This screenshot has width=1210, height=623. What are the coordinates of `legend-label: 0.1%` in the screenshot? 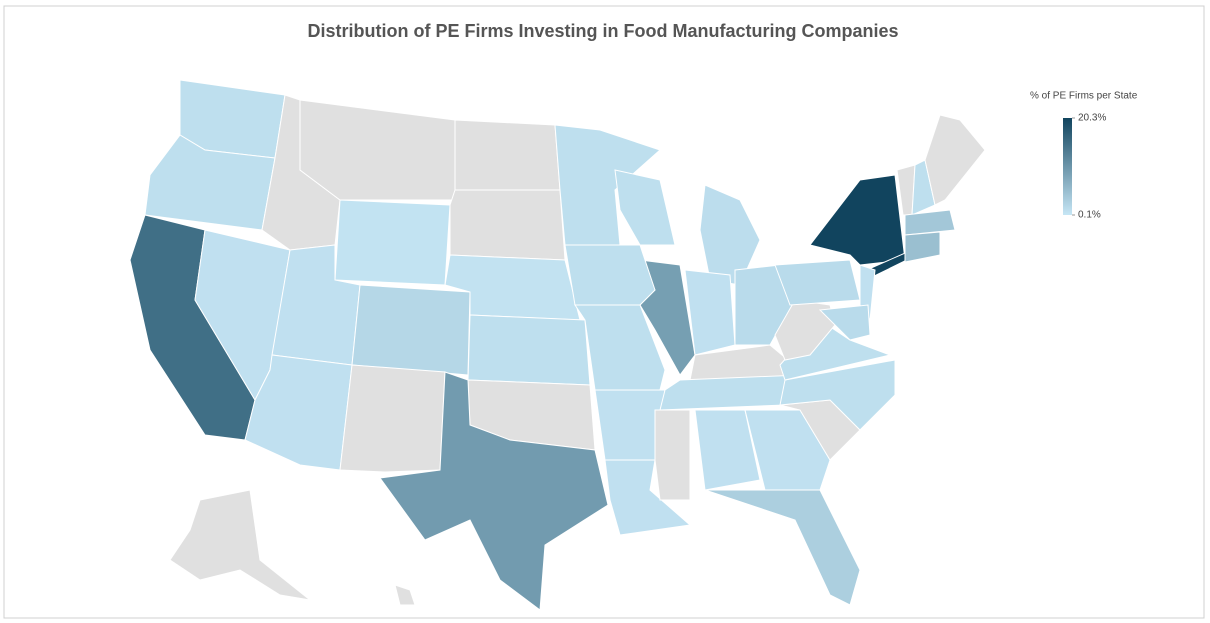 It's located at (1089, 215).